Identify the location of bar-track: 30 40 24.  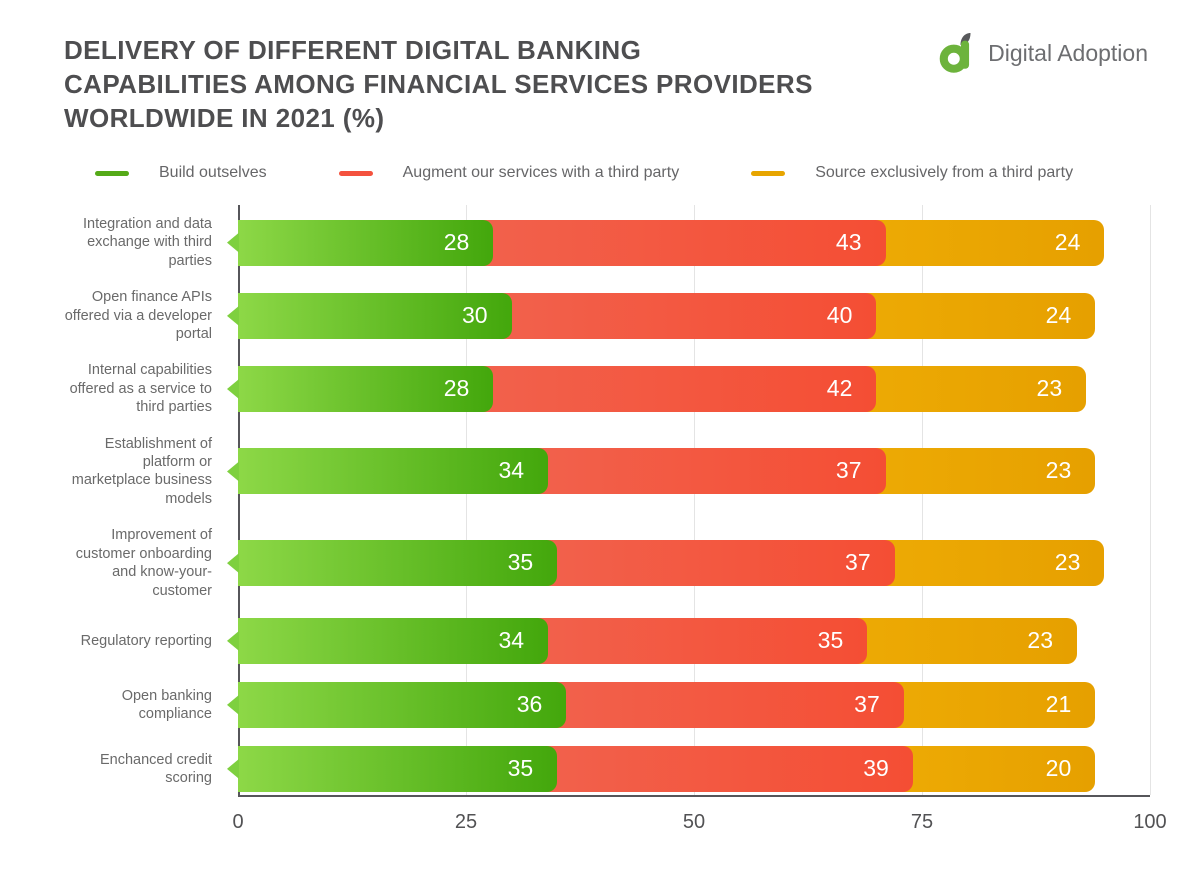
(688, 315).